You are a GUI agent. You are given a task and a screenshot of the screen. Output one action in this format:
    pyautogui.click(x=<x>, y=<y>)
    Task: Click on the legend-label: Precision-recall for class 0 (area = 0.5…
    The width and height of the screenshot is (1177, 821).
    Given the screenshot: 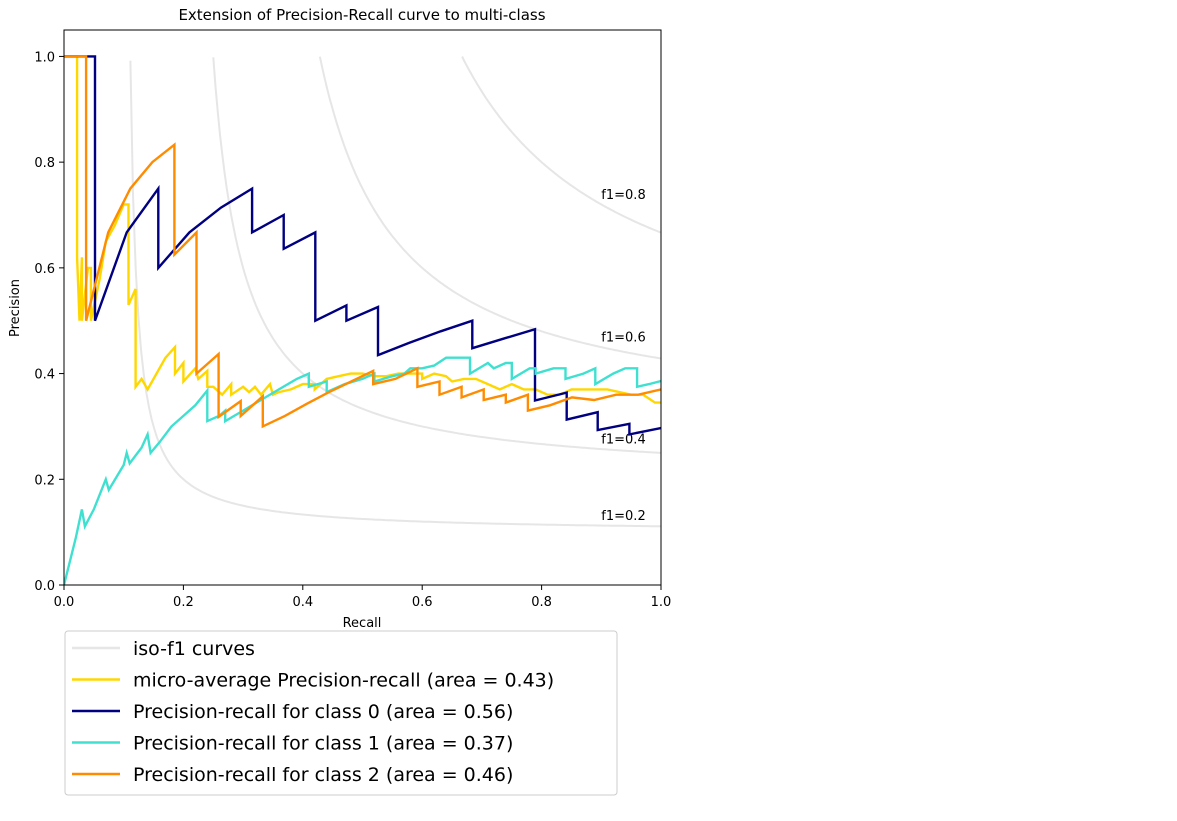 What is the action you would take?
    pyautogui.click(x=323, y=712)
    